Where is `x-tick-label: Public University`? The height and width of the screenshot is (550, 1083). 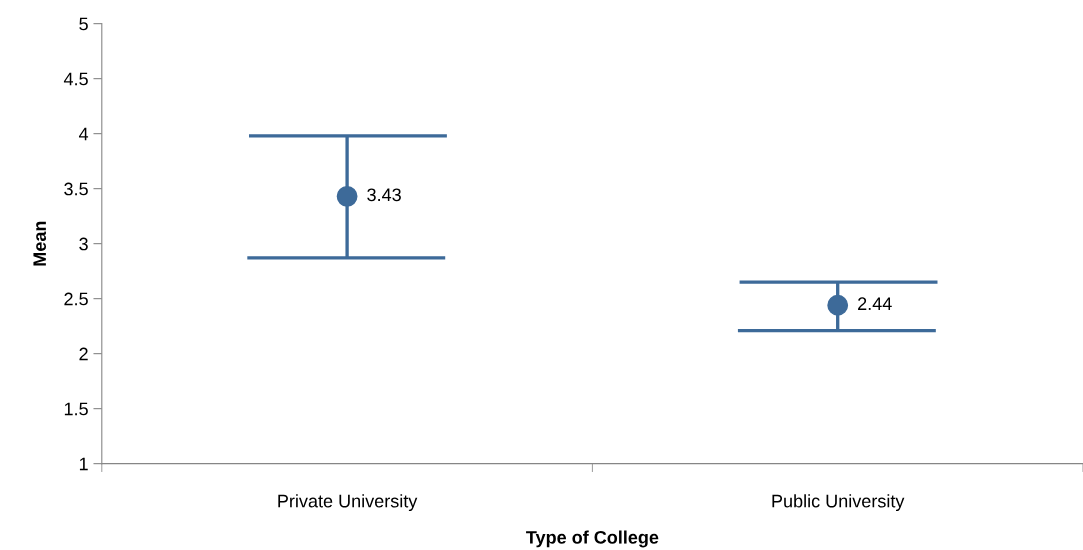
x-tick-label: Public University is located at coordinates (838, 503).